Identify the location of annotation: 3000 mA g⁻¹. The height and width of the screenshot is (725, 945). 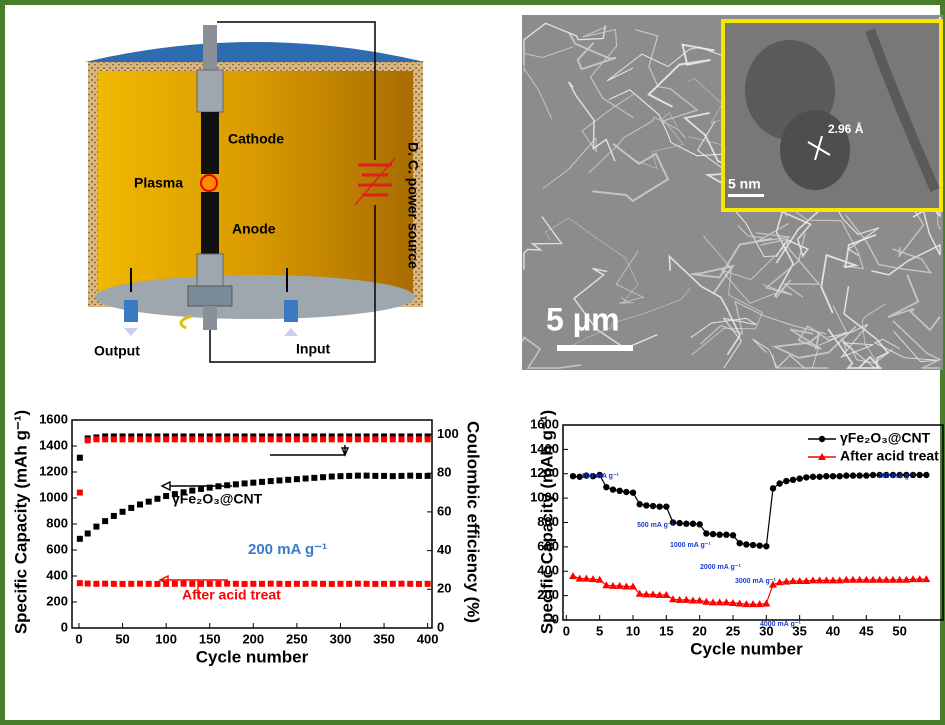
(755, 581).